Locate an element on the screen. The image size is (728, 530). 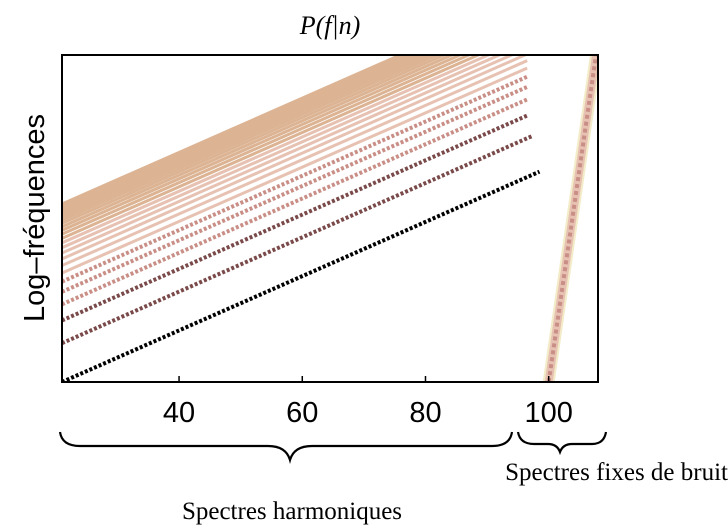
brace-noise: Spectres fixes de bruit is located at coordinates (616, 458).